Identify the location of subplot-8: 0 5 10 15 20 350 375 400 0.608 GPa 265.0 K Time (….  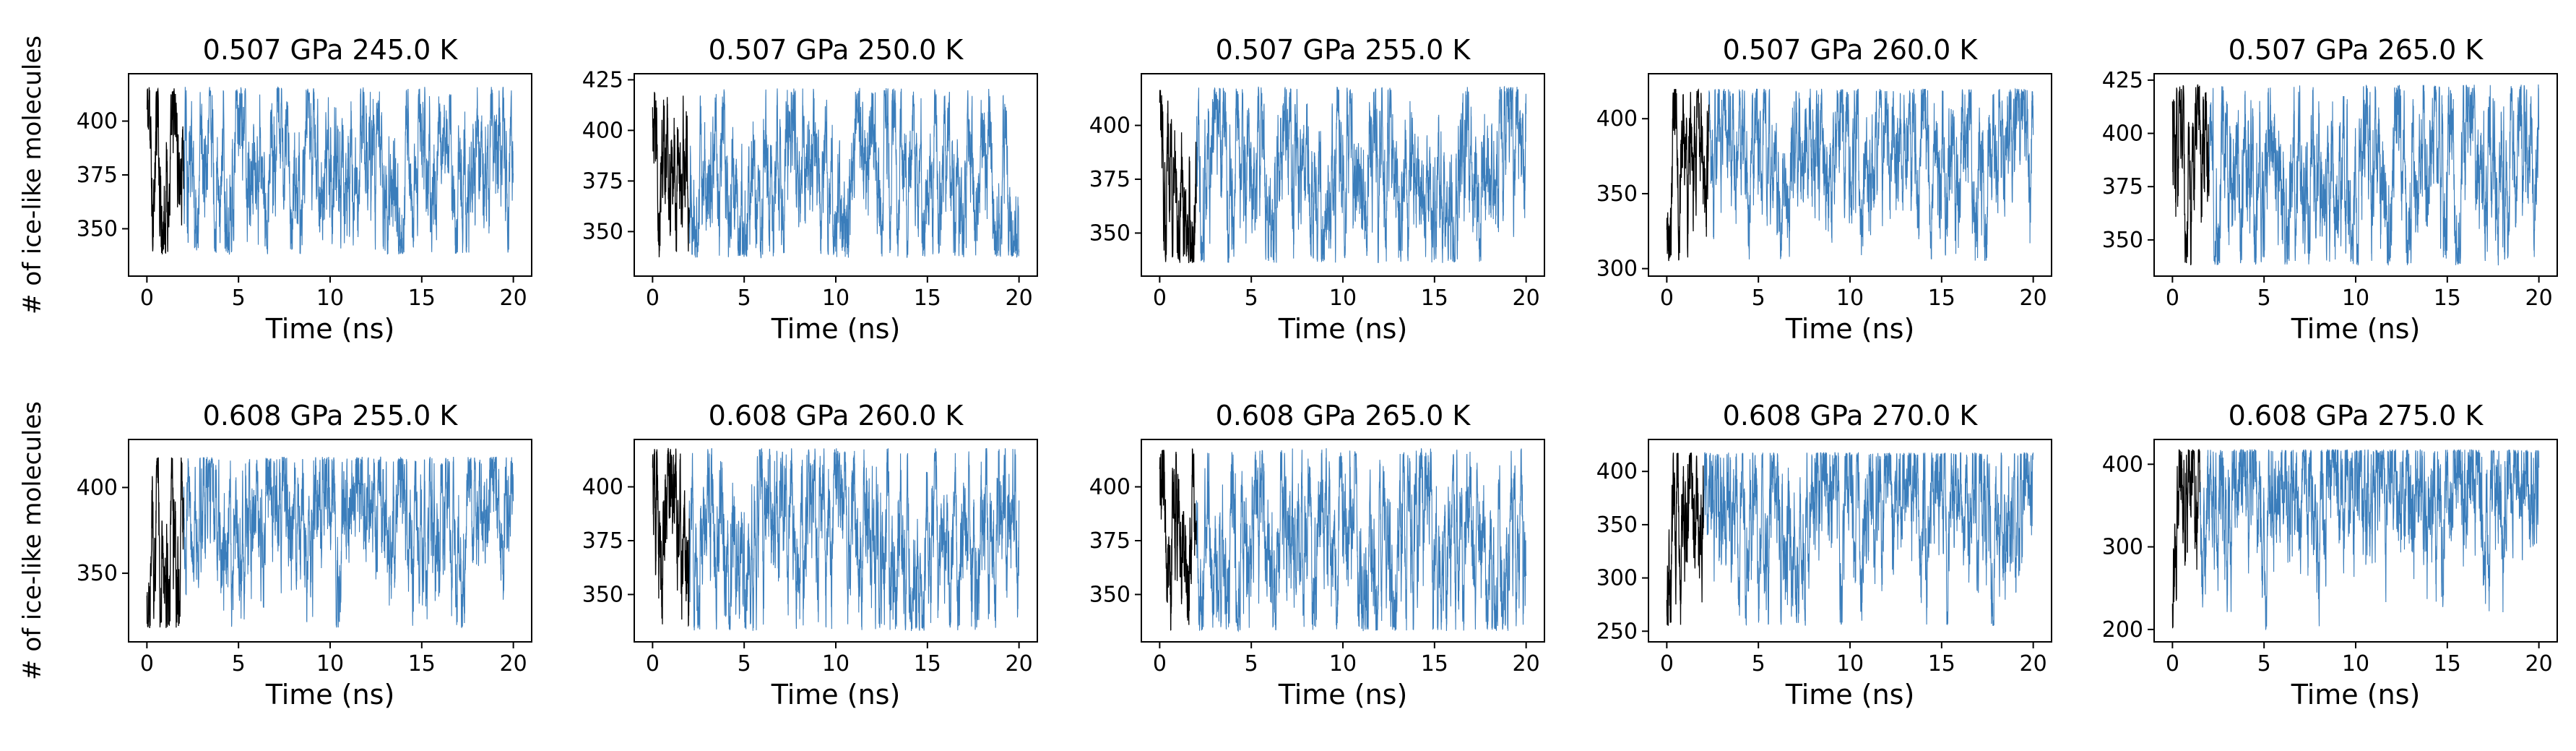
(1317, 555).